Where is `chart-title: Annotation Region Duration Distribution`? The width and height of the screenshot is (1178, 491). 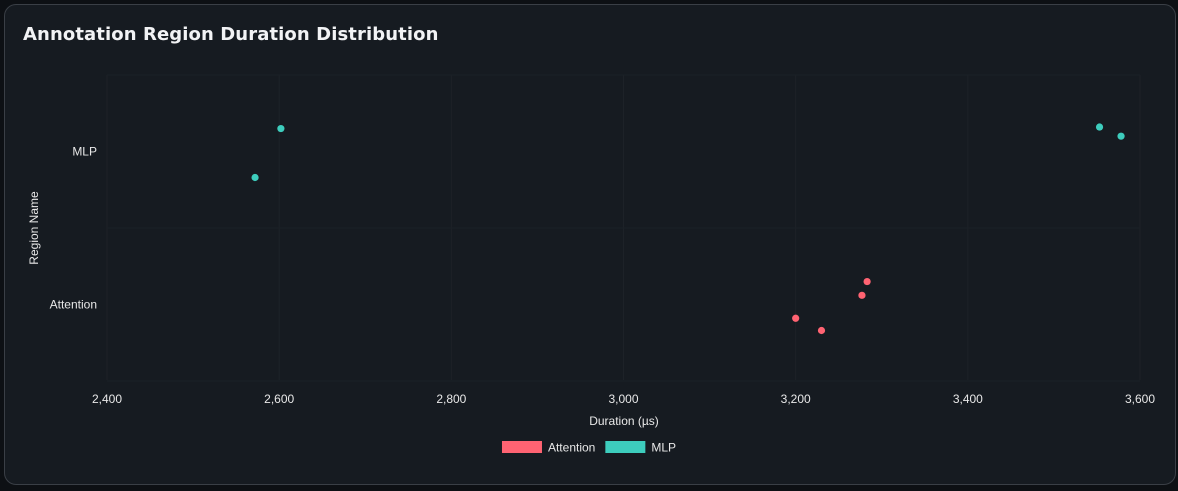
chart-title: Annotation Region Duration Distribution is located at coordinates (231, 34).